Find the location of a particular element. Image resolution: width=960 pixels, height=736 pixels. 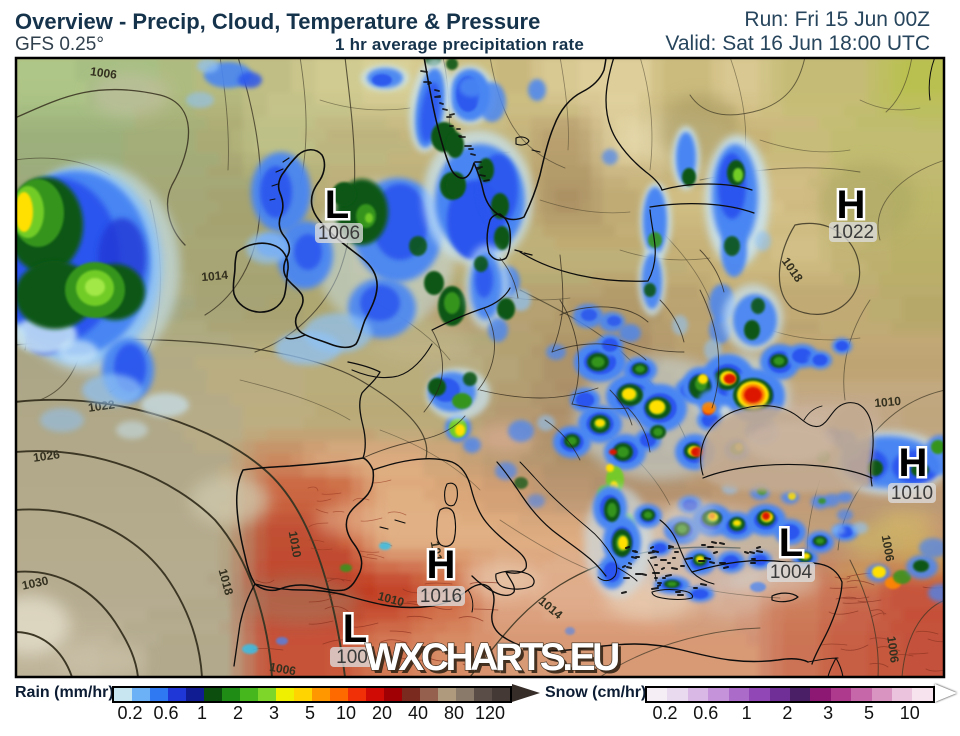

svg-text: 1016 is located at coordinates (441, 596).